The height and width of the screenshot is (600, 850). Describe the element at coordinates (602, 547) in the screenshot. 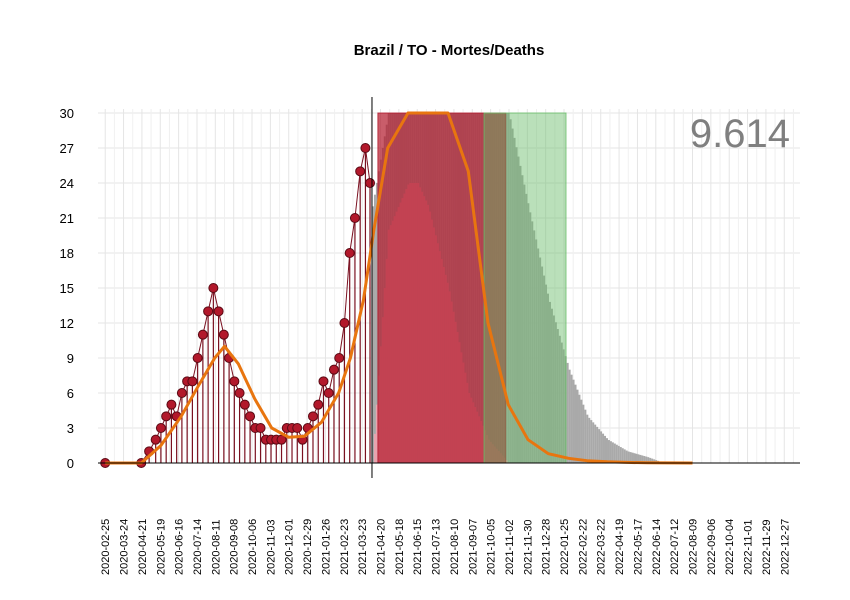

I see `x-tick-label: 2022-03-22` at that location.